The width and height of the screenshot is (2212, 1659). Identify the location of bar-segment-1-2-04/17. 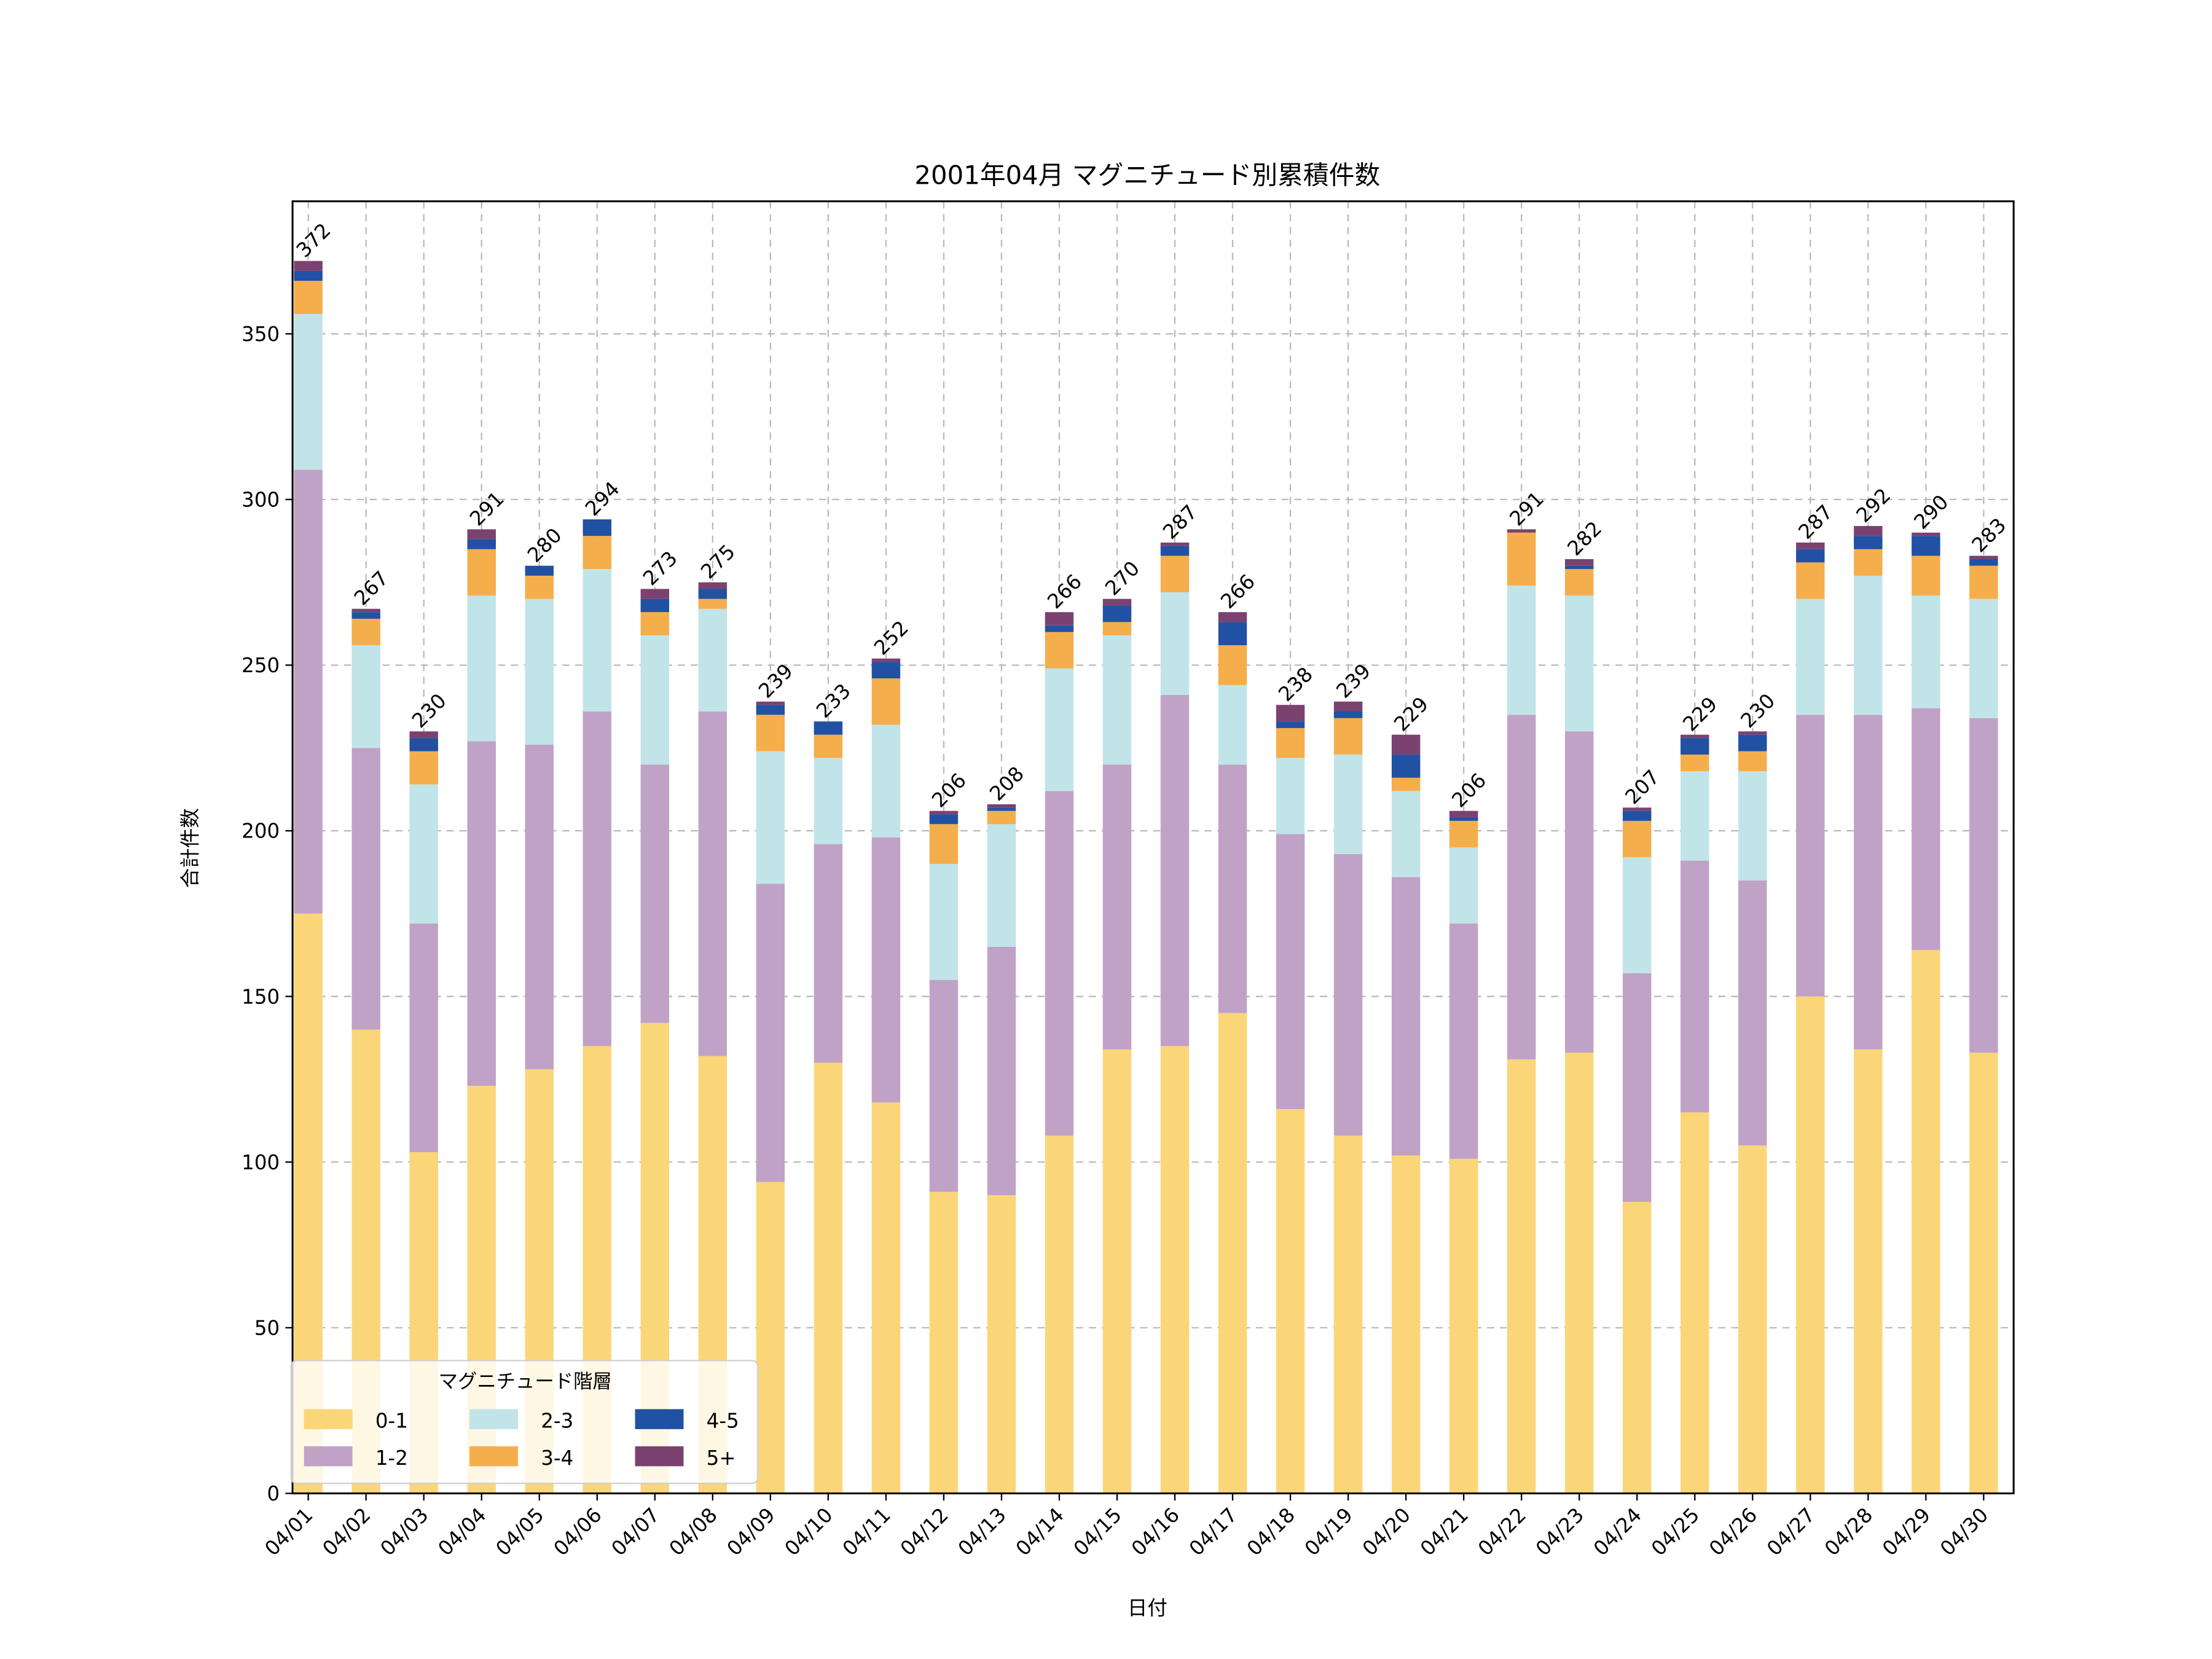
(1232, 888).